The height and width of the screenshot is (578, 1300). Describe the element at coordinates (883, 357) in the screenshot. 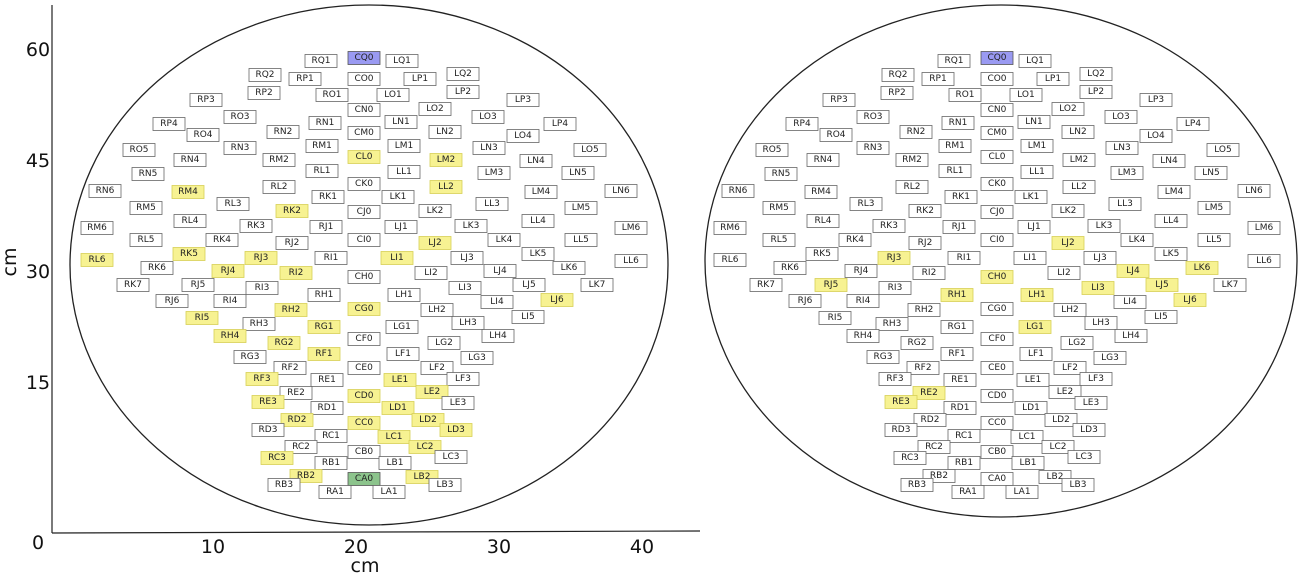

I see `electrode-label: RG3` at that location.